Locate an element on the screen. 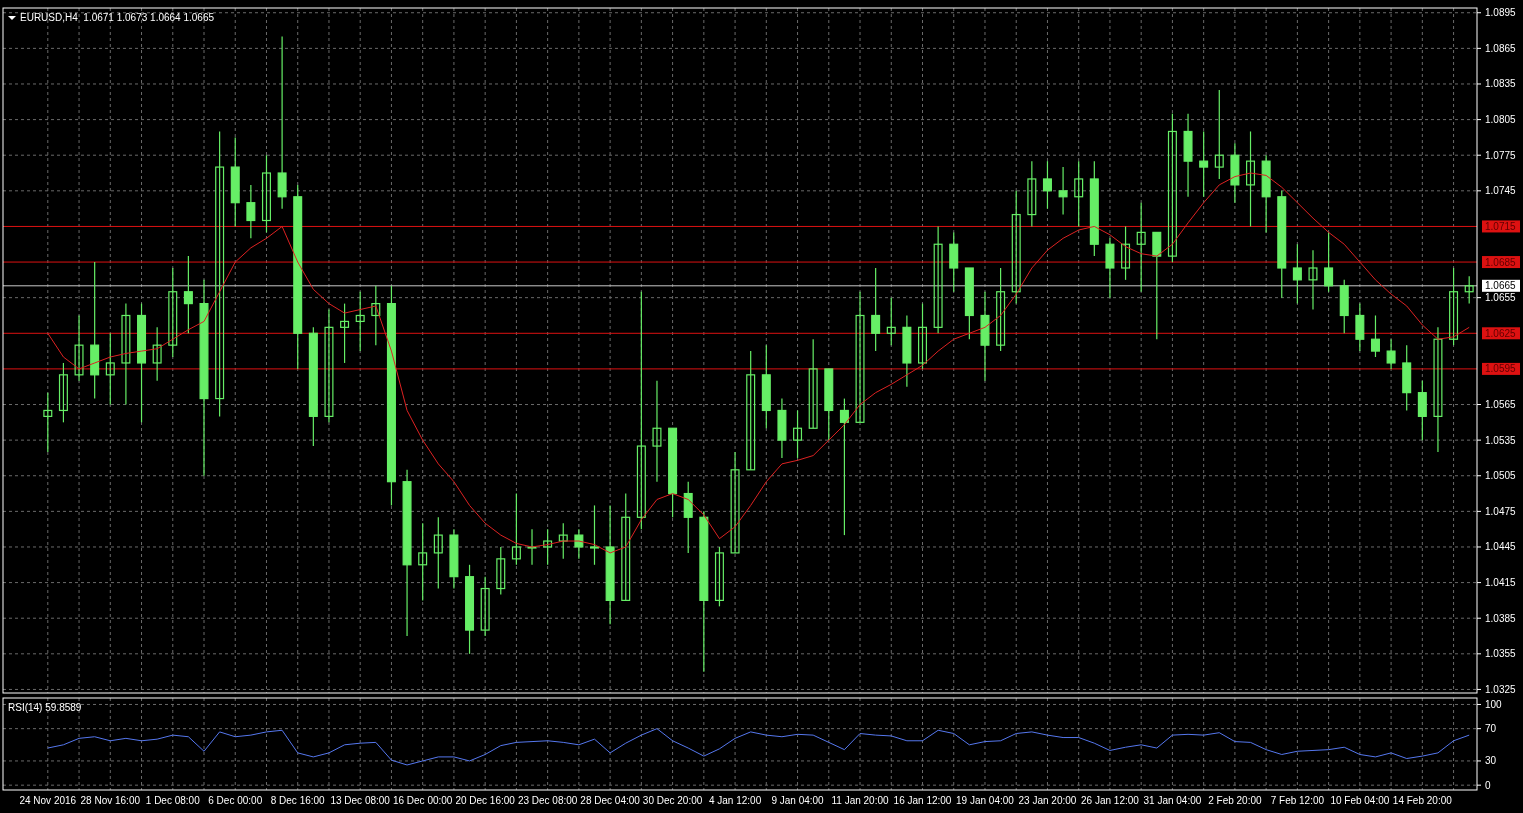 This screenshot has height=813, width=1523. x-tick-label: 14 Feb 20:00 is located at coordinates (1422, 800).